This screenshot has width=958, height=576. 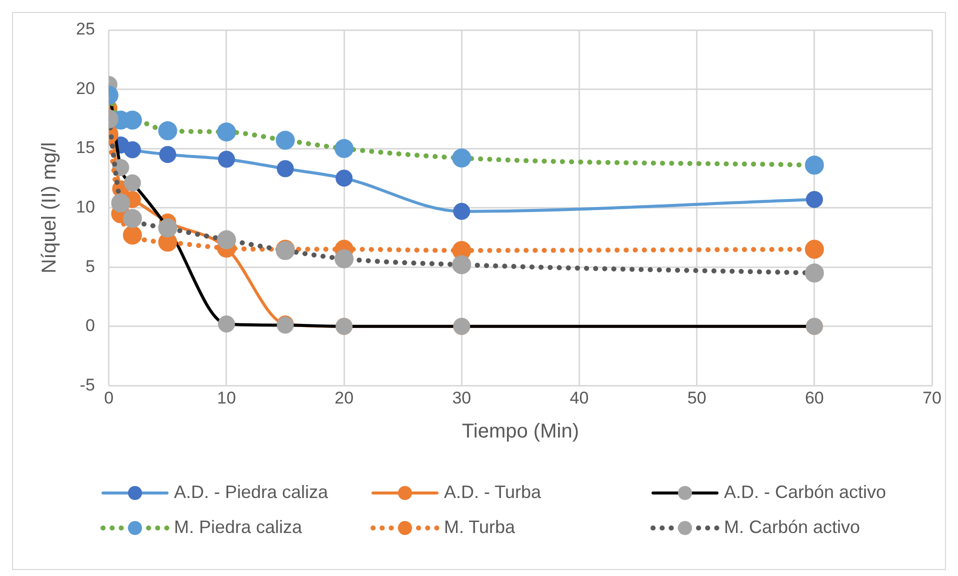 What do you see at coordinates (792, 527) in the screenshot?
I see `legend-label: M. Carbón activo` at bounding box center [792, 527].